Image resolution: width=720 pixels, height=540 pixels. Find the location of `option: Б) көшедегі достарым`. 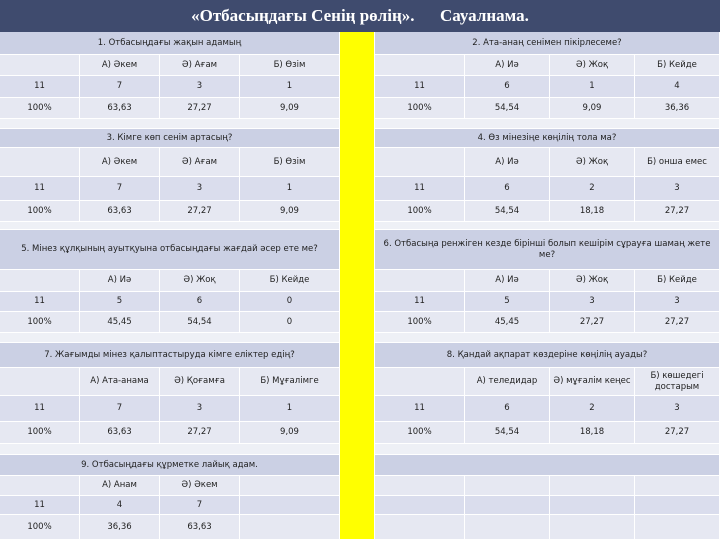

option: Б) көшедегі достарым is located at coordinates (677, 382).